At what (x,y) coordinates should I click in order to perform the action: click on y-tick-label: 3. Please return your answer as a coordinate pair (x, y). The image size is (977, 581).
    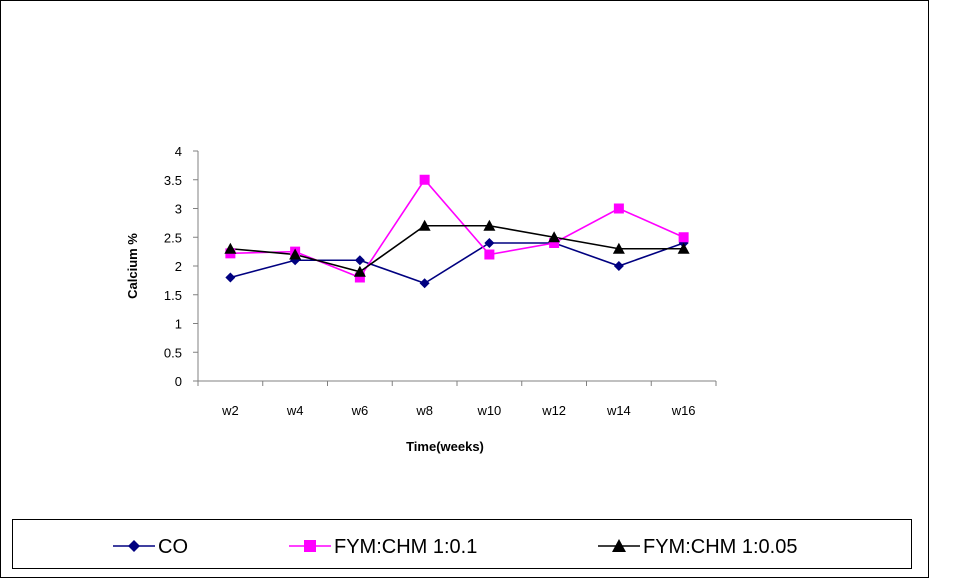
    Looking at the image, I should click on (178, 209).